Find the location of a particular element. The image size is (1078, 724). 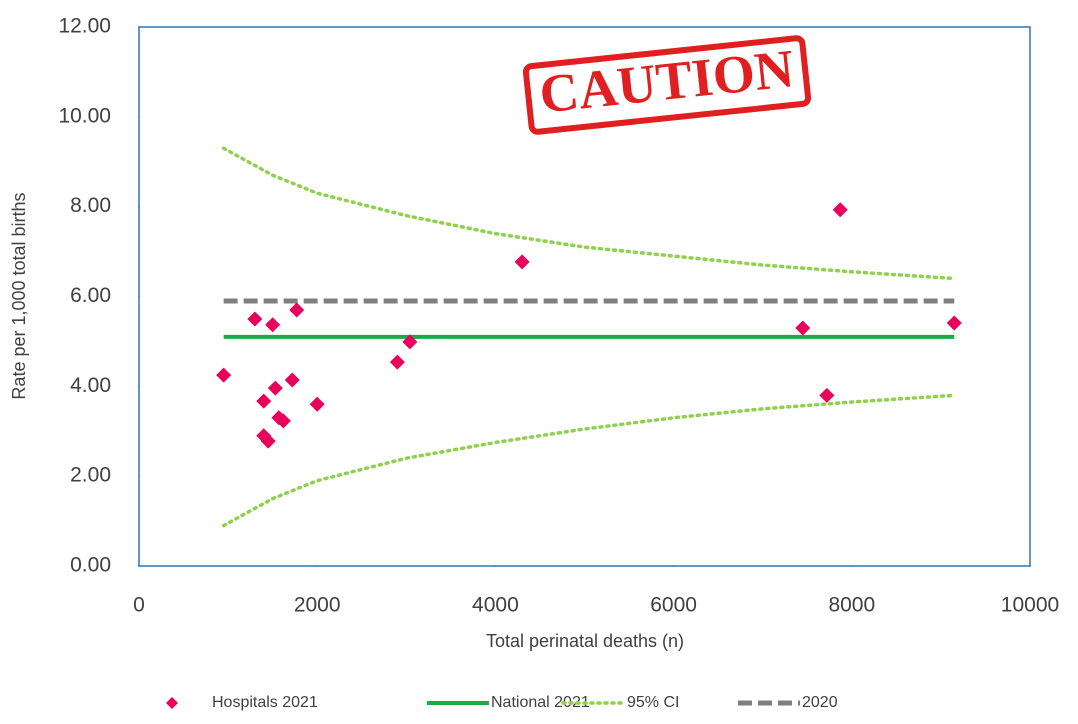

caution-stamp: CAUTION is located at coordinates (667, 85).